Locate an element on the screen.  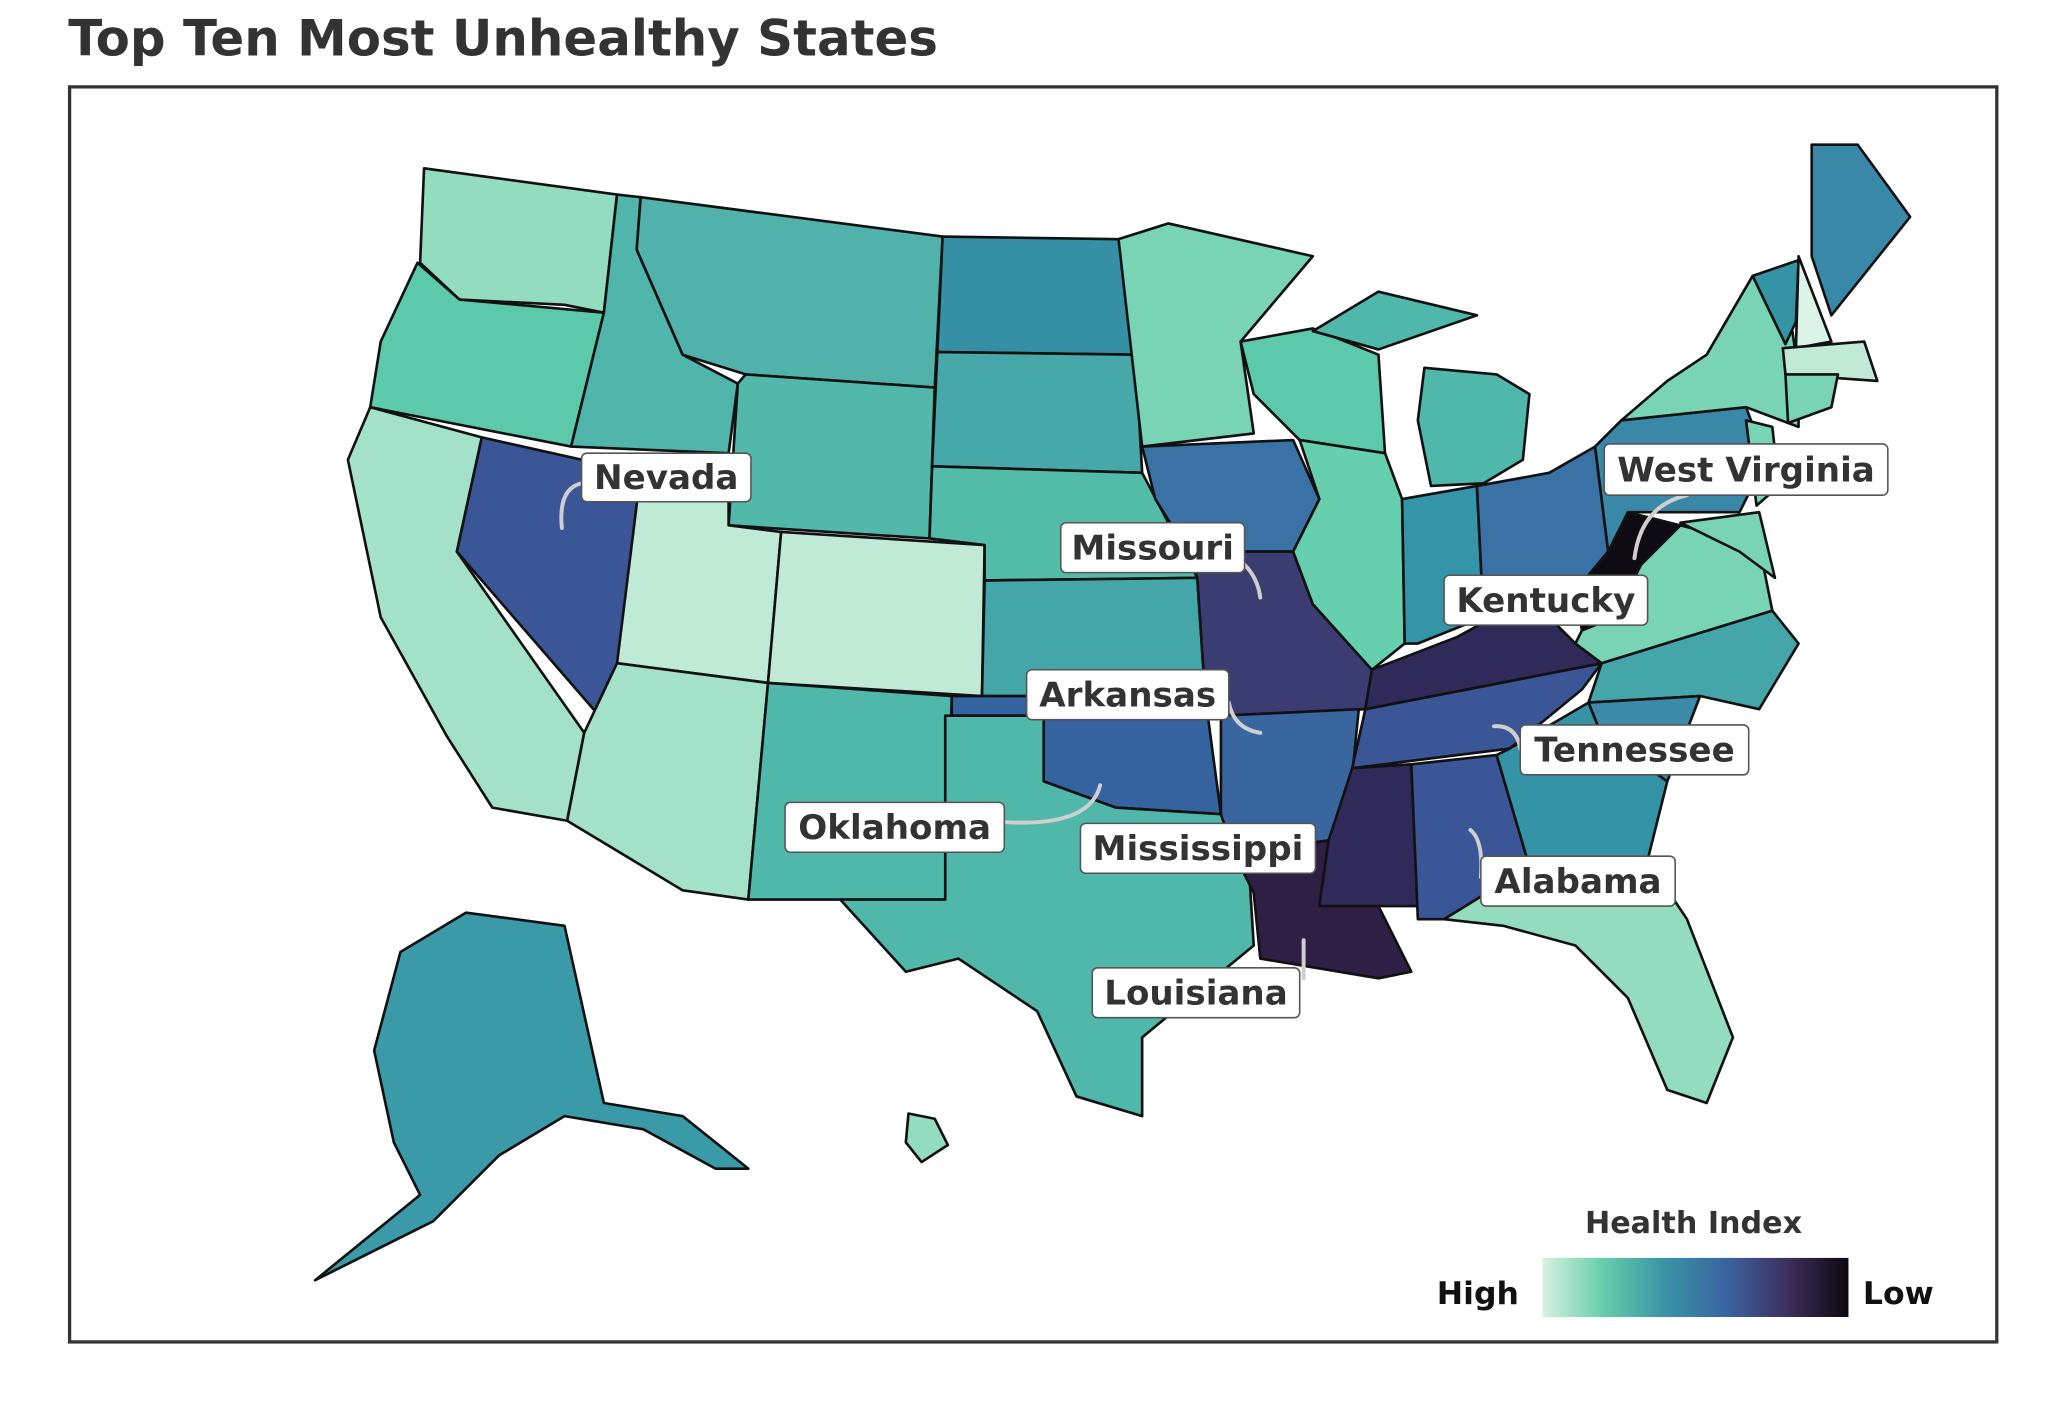
label-text: Arkansas is located at coordinates (1127, 696).